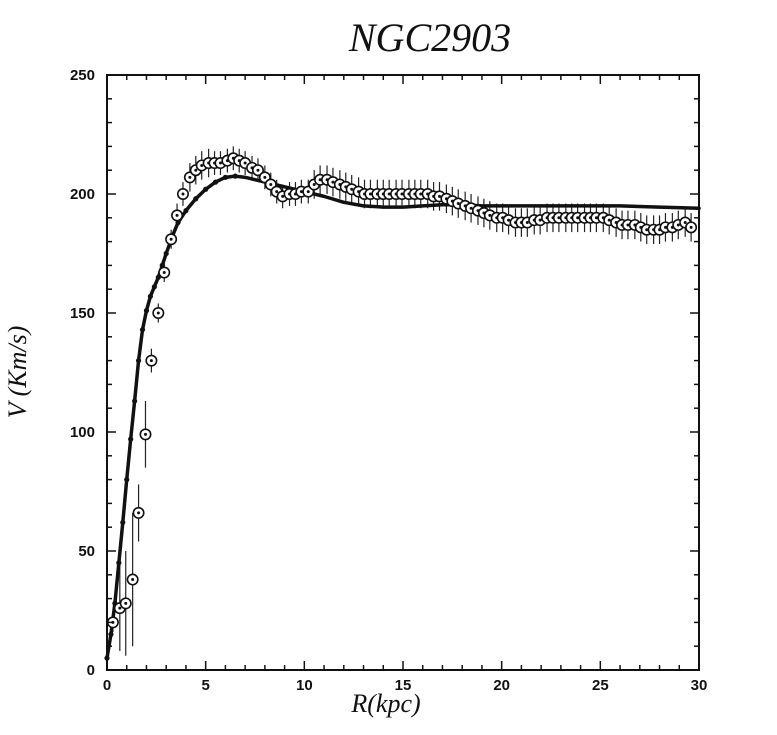  What do you see at coordinates (107, 685) in the screenshot?
I see `x-tick-label: 0` at bounding box center [107, 685].